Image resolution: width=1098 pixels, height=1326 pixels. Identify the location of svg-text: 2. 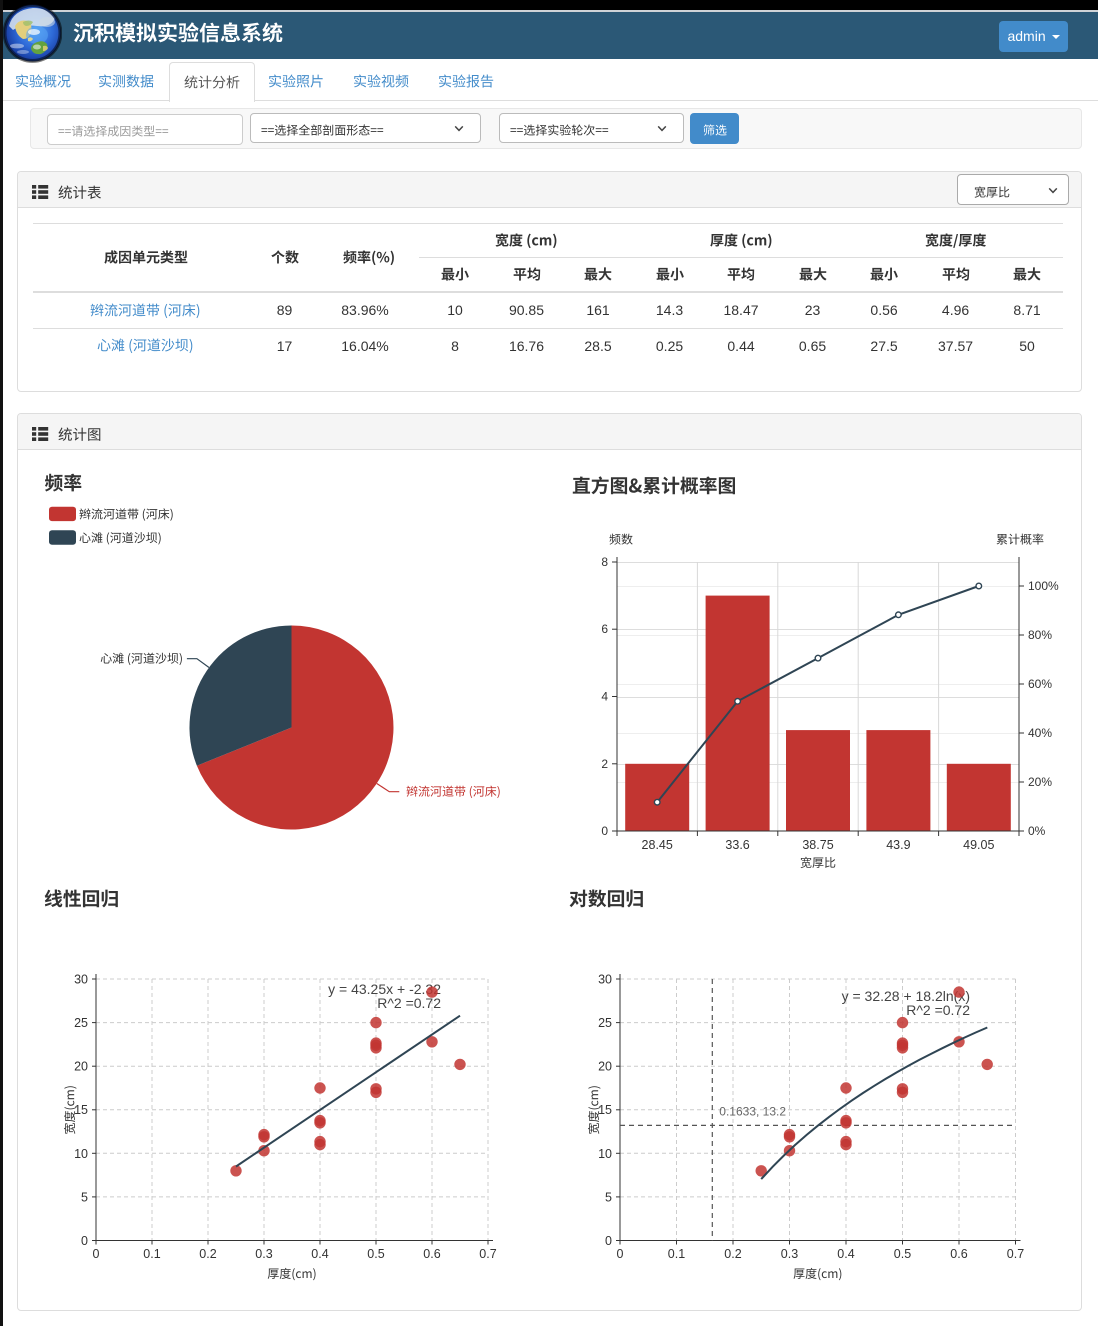
(604, 764).